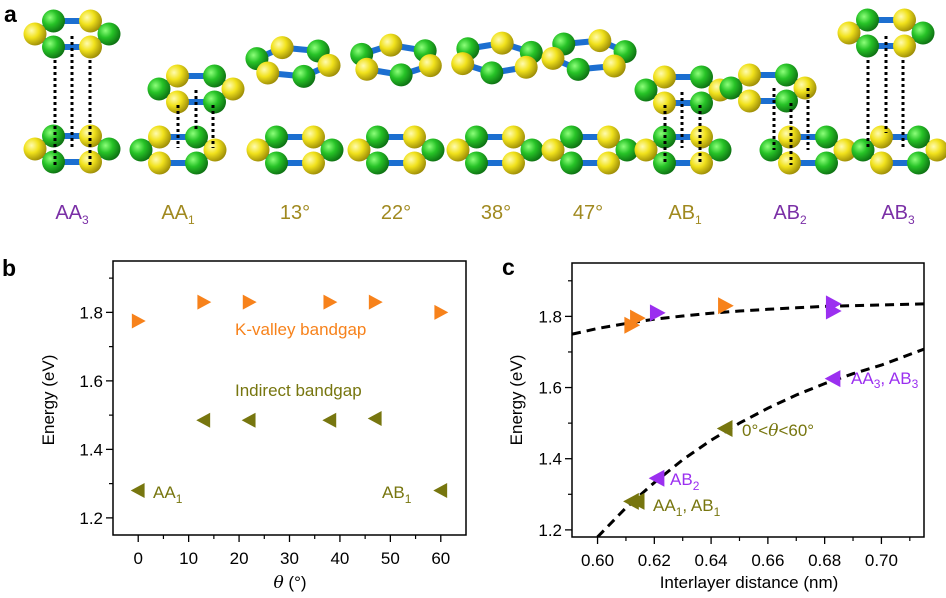 Image resolution: width=946 pixels, height=598 pixels. I want to click on x-tick-label: 10, so click(188, 558).